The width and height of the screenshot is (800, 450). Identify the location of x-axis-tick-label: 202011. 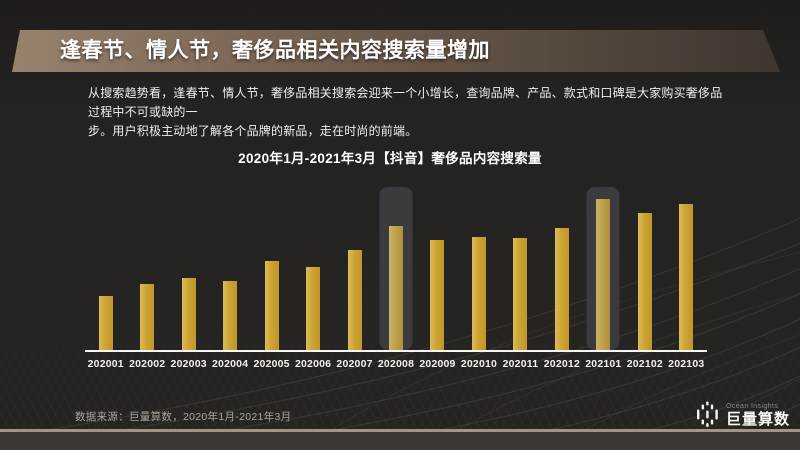
(520, 364).